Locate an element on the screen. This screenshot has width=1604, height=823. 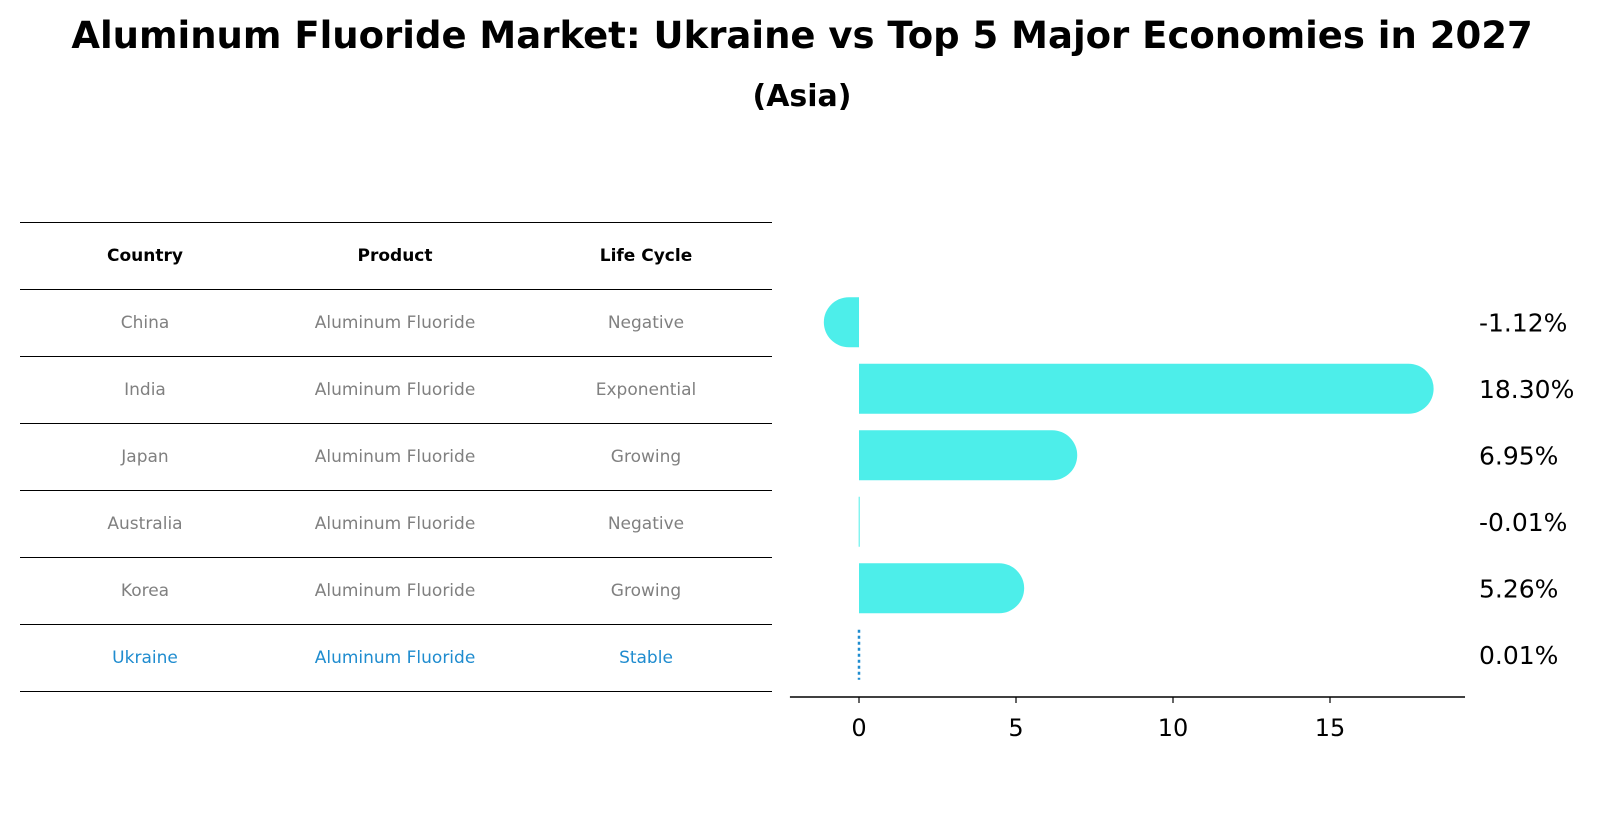
bar-india is located at coordinates (1146, 388).